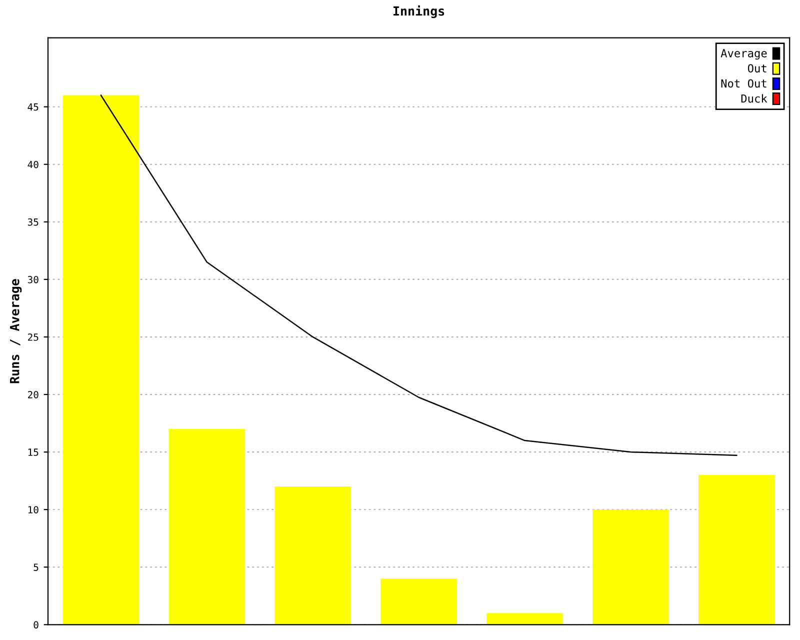 The width and height of the screenshot is (800, 640). Describe the element at coordinates (33, 510) in the screenshot. I see `y-tick-label: 10` at that location.